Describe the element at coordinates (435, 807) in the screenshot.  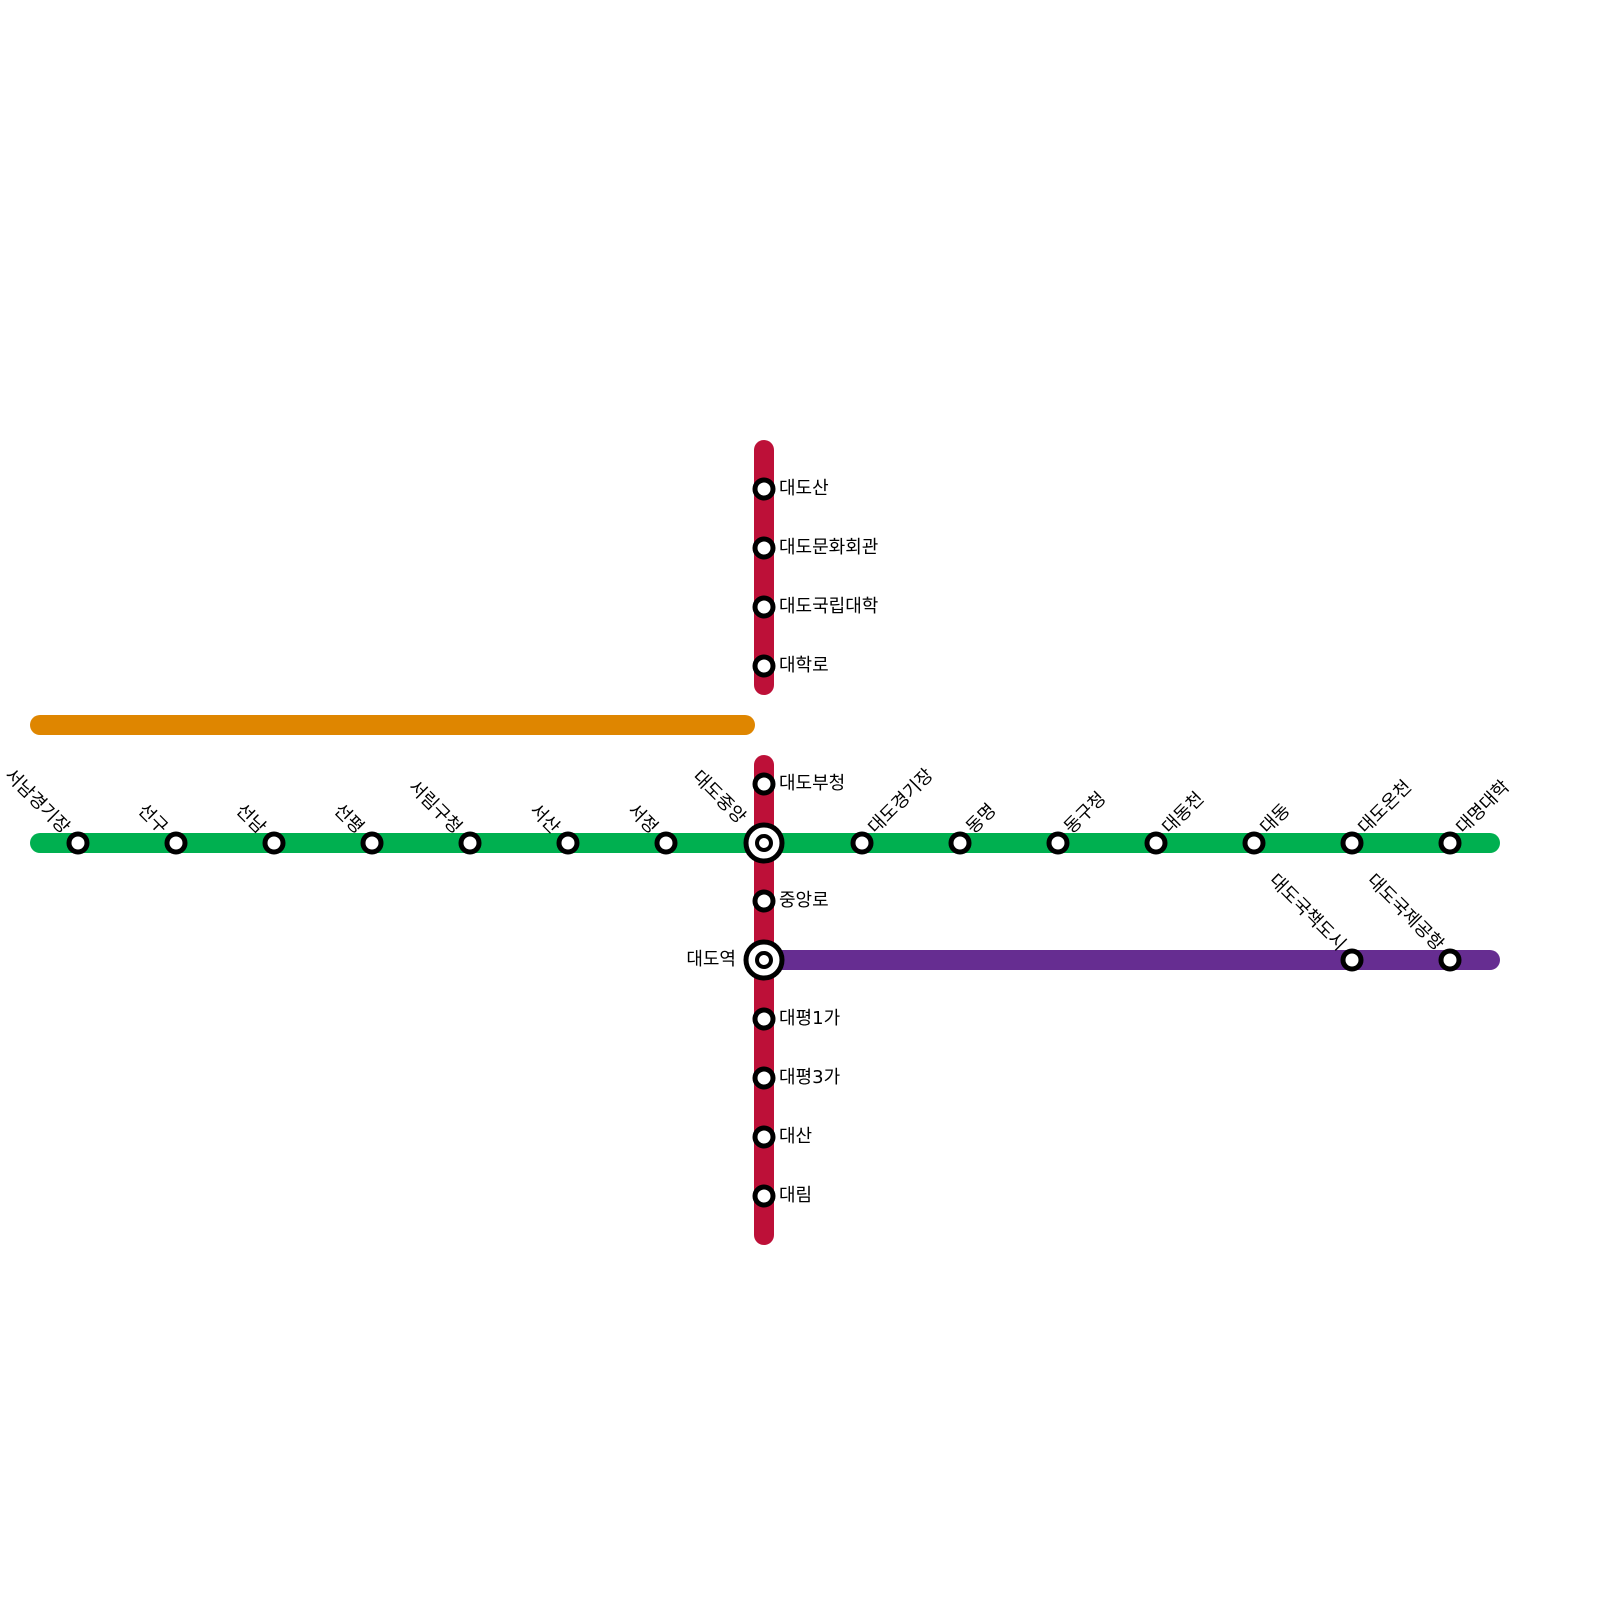
I see `station-label: 서림구청` at that location.